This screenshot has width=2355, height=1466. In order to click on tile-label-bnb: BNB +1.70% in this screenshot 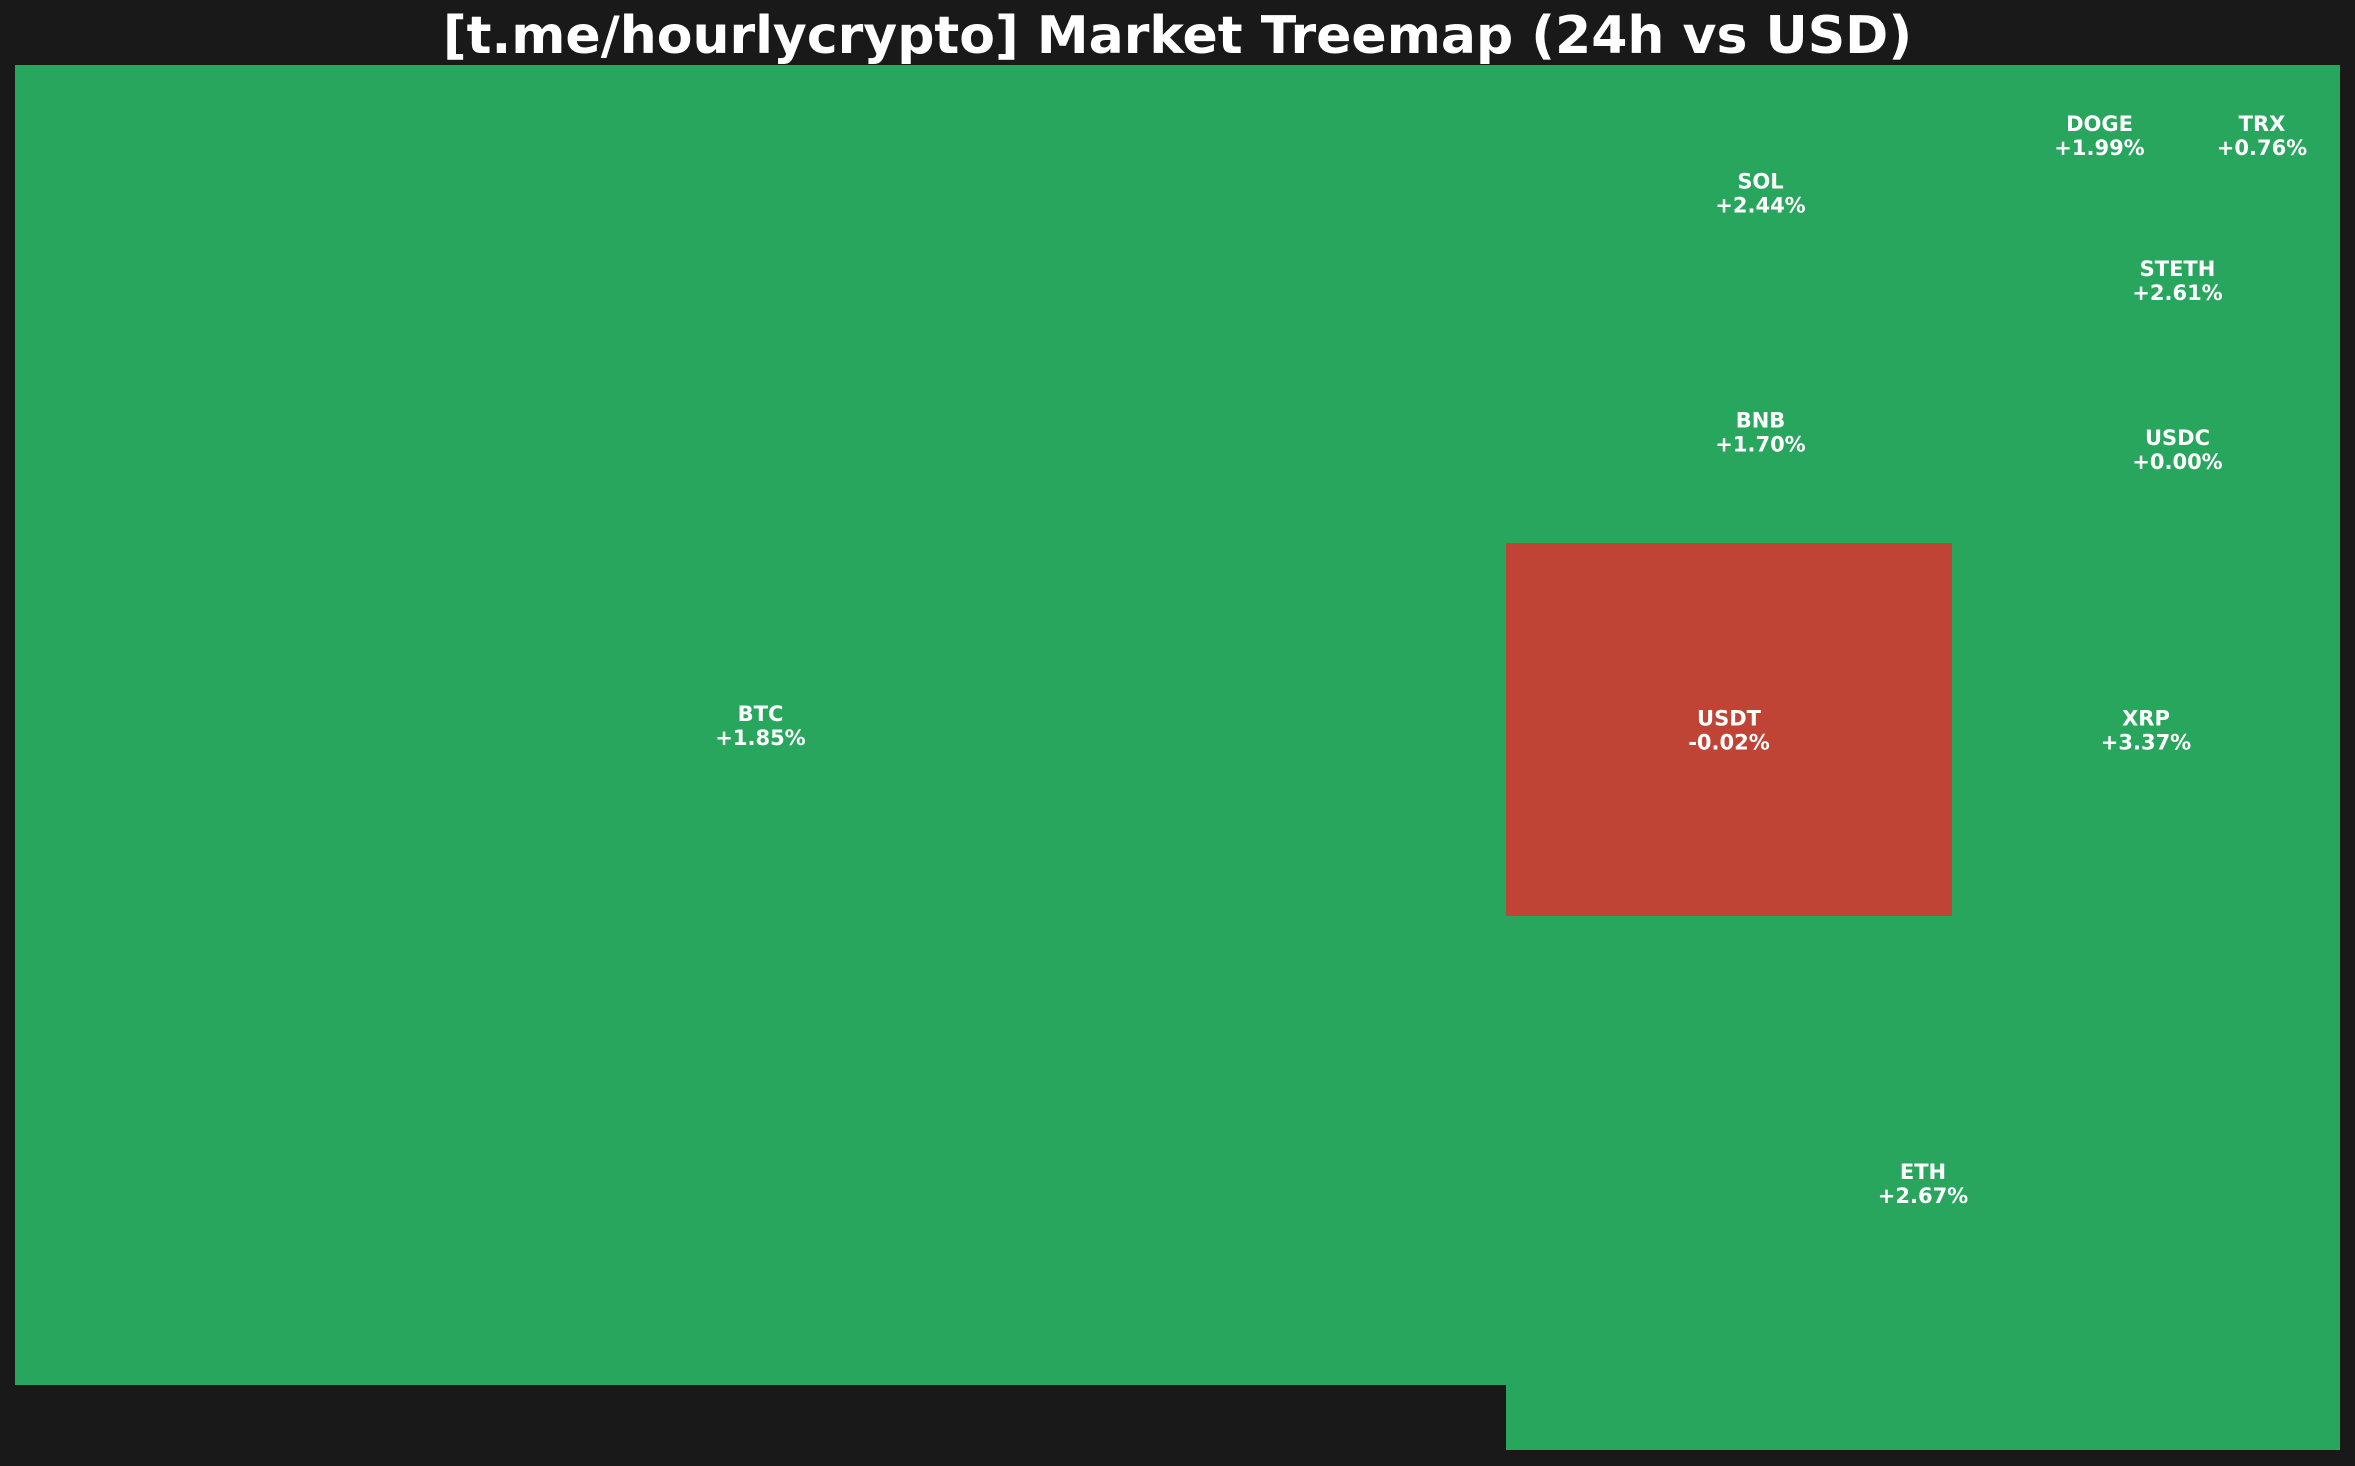, I will do `click(1760, 433)`.